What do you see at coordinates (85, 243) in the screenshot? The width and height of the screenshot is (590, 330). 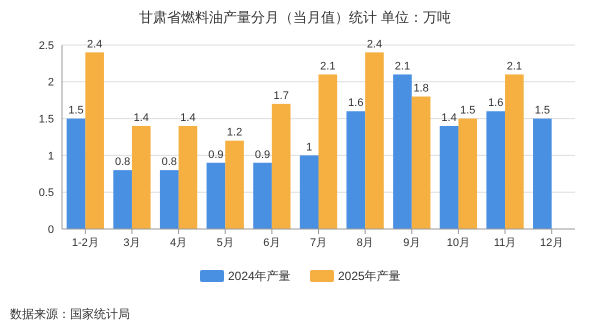 I see `x-tick-label: 1-2月` at bounding box center [85, 243].